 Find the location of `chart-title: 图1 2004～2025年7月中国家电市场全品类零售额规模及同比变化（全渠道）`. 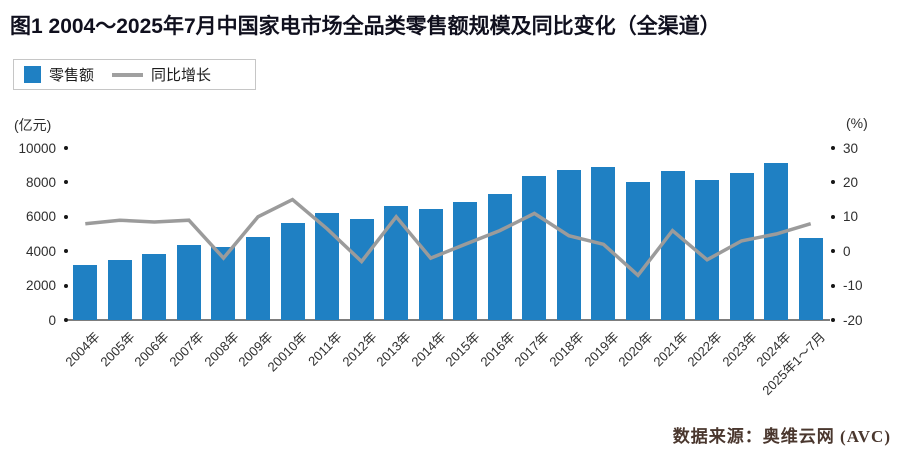

chart-title: 图1 2004～2025年7月中国家电市场全品类零售额规模及同比变化（全渠道） is located at coordinates (365, 26).